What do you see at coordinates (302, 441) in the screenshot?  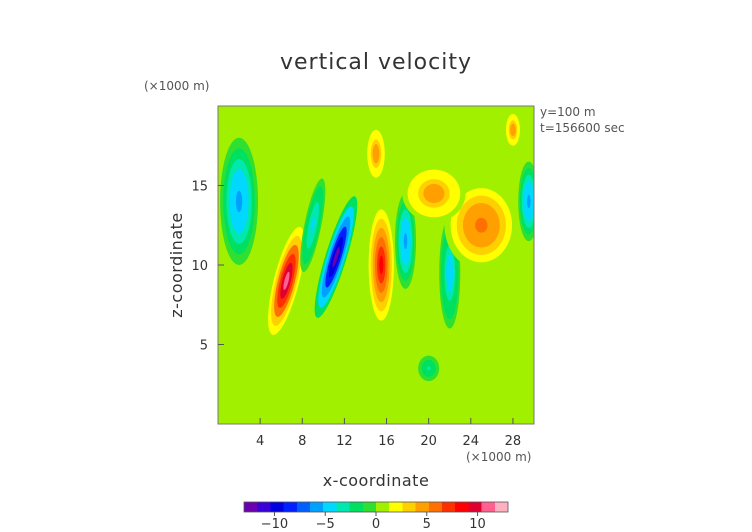 I see `x-tick-label: 8` at bounding box center [302, 441].